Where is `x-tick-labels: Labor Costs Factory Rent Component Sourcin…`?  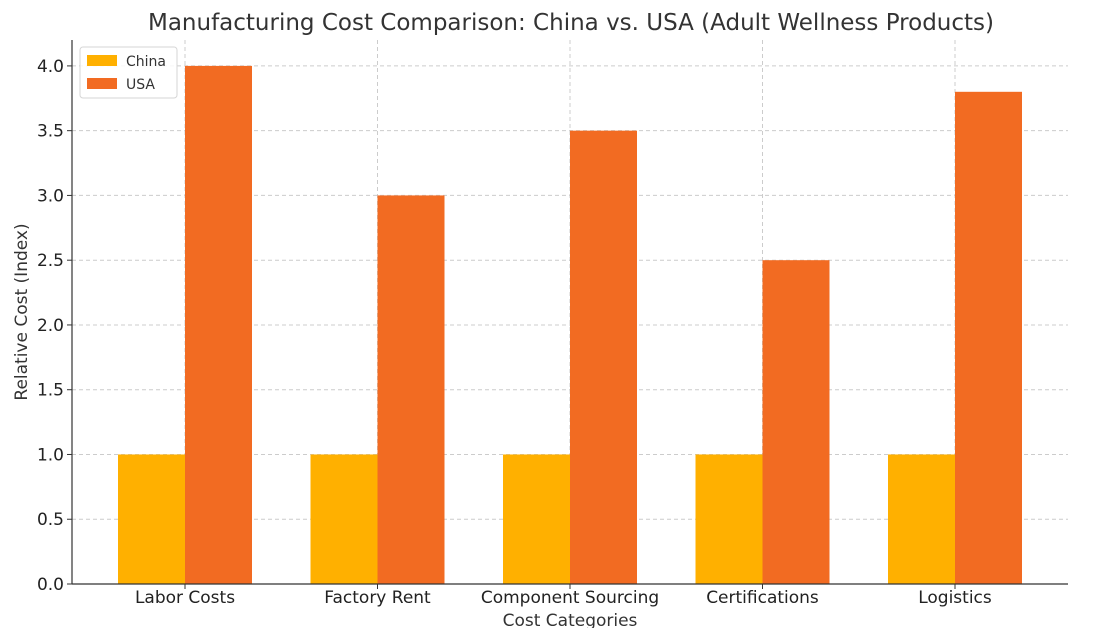 x-tick-labels: Labor Costs Factory Rent Component Sourcin… is located at coordinates (563, 596).